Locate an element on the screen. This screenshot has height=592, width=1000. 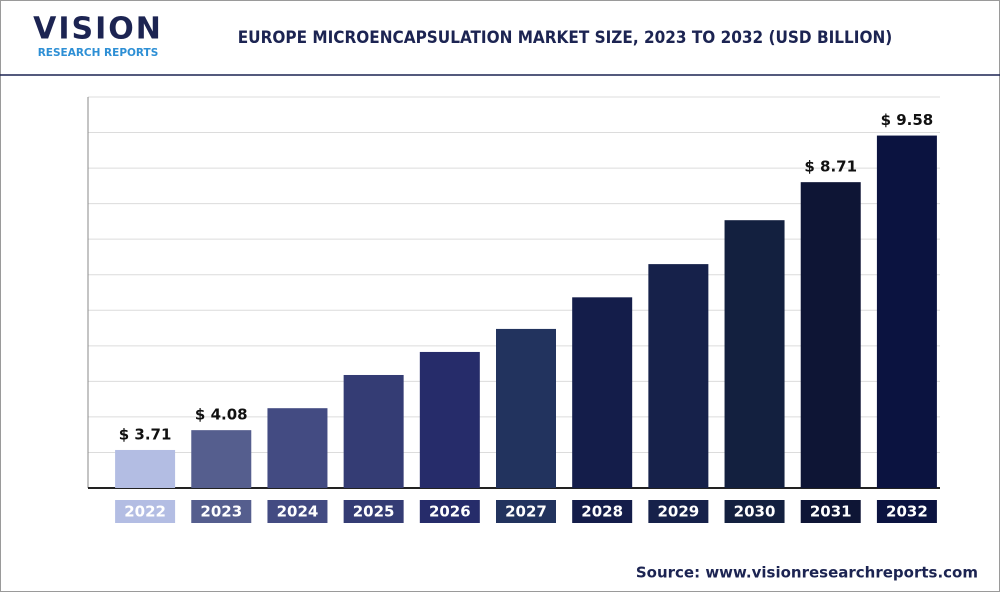
x-tick-label: 2027 is located at coordinates (526, 512).